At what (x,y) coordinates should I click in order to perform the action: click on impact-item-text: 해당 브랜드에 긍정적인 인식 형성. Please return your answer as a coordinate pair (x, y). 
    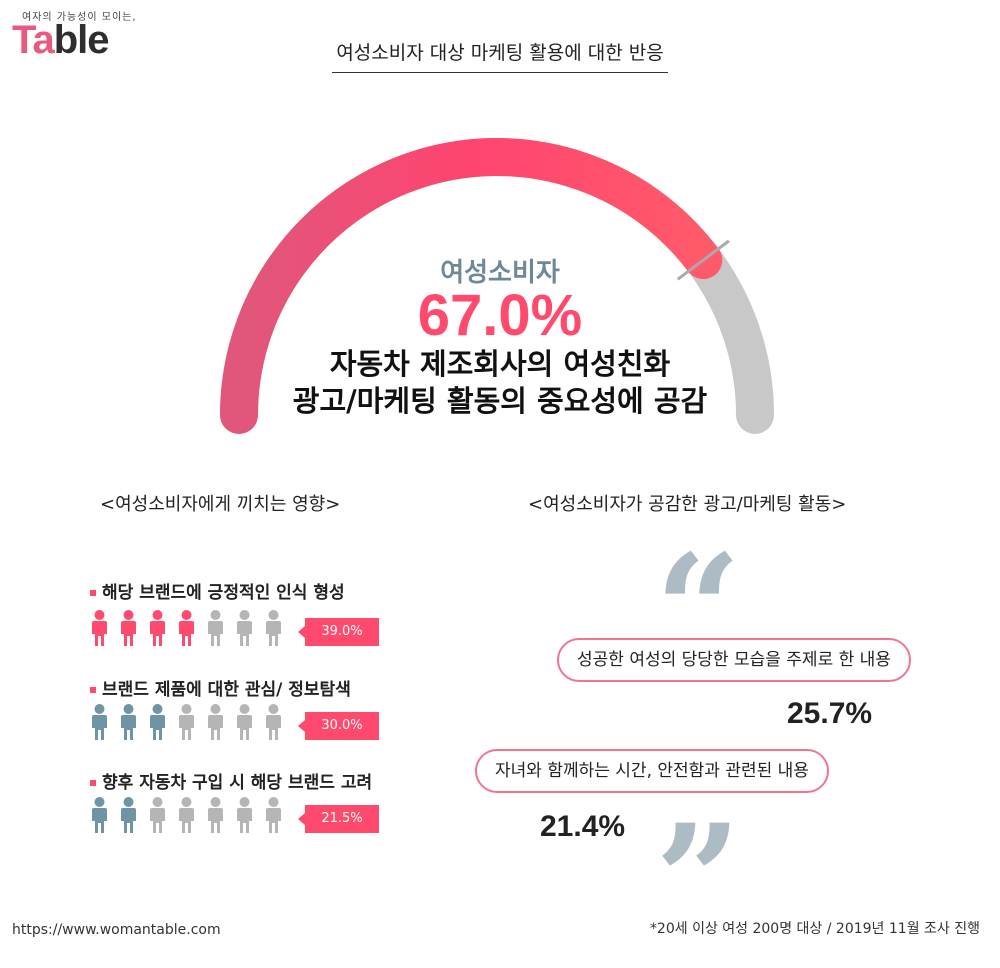
    Looking at the image, I should click on (223, 593).